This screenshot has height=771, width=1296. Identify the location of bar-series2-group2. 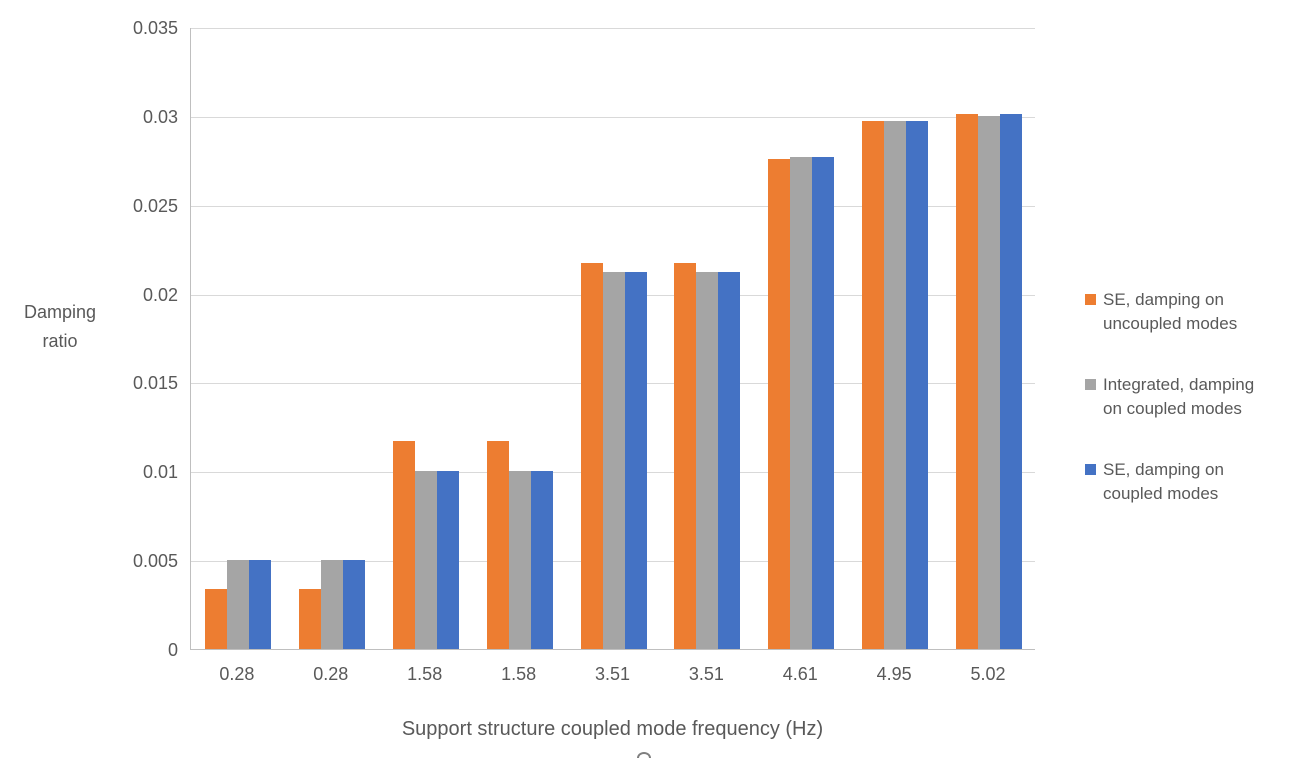
(331, 604).